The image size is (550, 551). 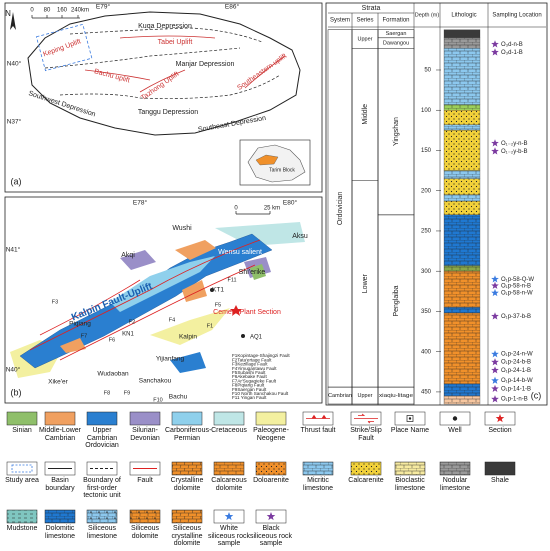 What do you see at coordinates (426, 312) in the screenshot?
I see `depth-tick-label: 350` at bounding box center [426, 312].